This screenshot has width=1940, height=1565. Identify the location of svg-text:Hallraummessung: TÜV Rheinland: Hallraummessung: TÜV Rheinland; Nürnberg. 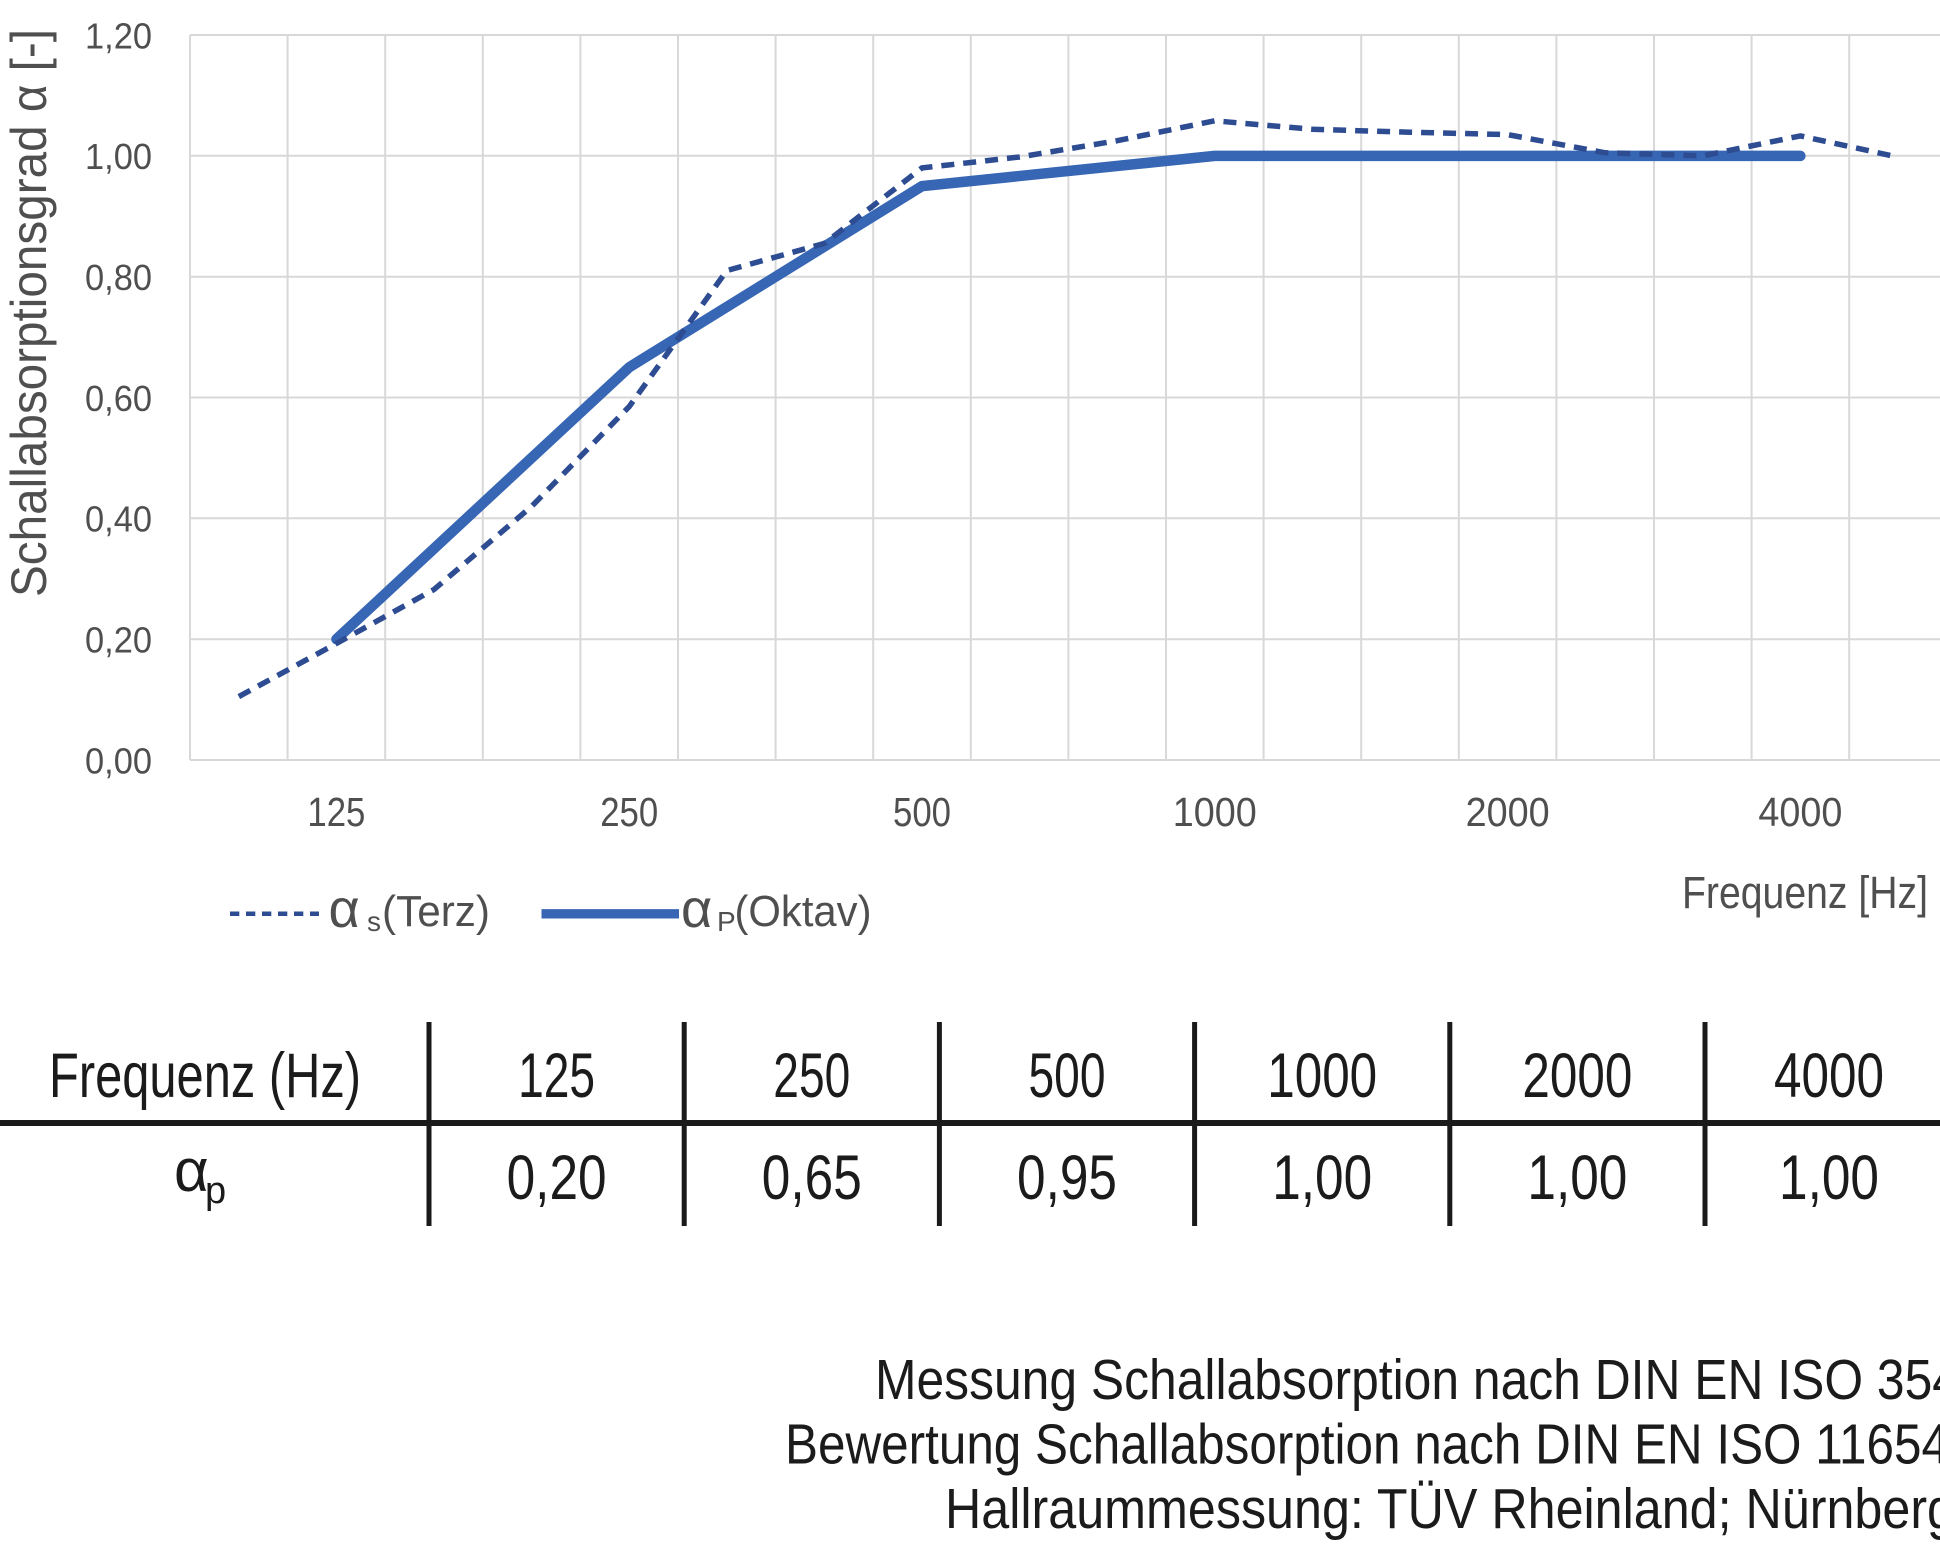
(1442, 1509).